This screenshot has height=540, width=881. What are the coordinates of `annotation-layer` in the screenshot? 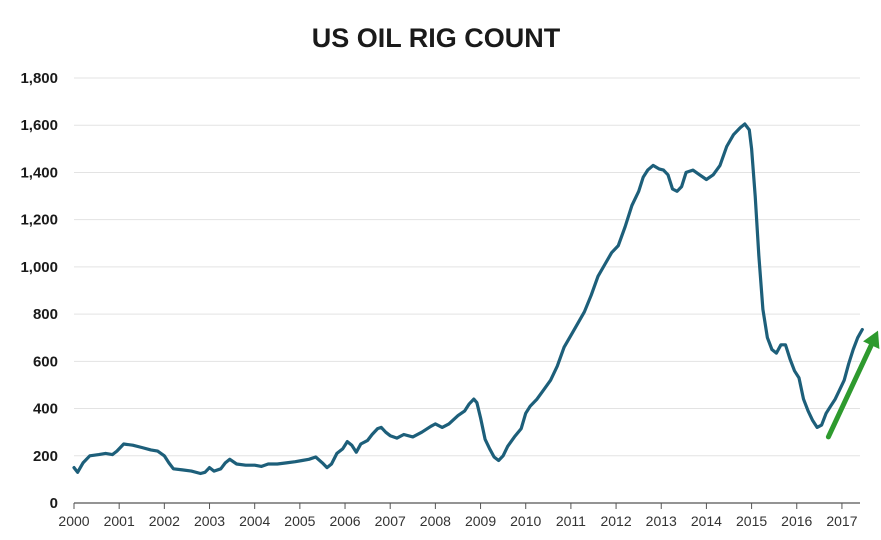 It's located at (852, 385).